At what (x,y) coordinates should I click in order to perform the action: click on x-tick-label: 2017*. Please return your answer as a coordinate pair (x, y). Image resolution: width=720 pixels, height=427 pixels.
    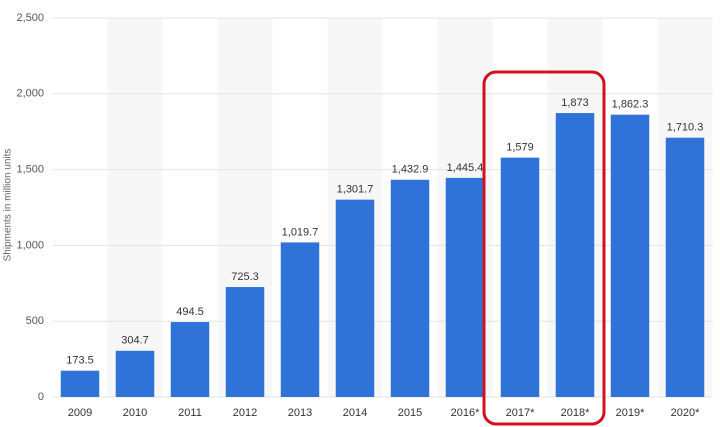
    Looking at the image, I should click on (520, 413).